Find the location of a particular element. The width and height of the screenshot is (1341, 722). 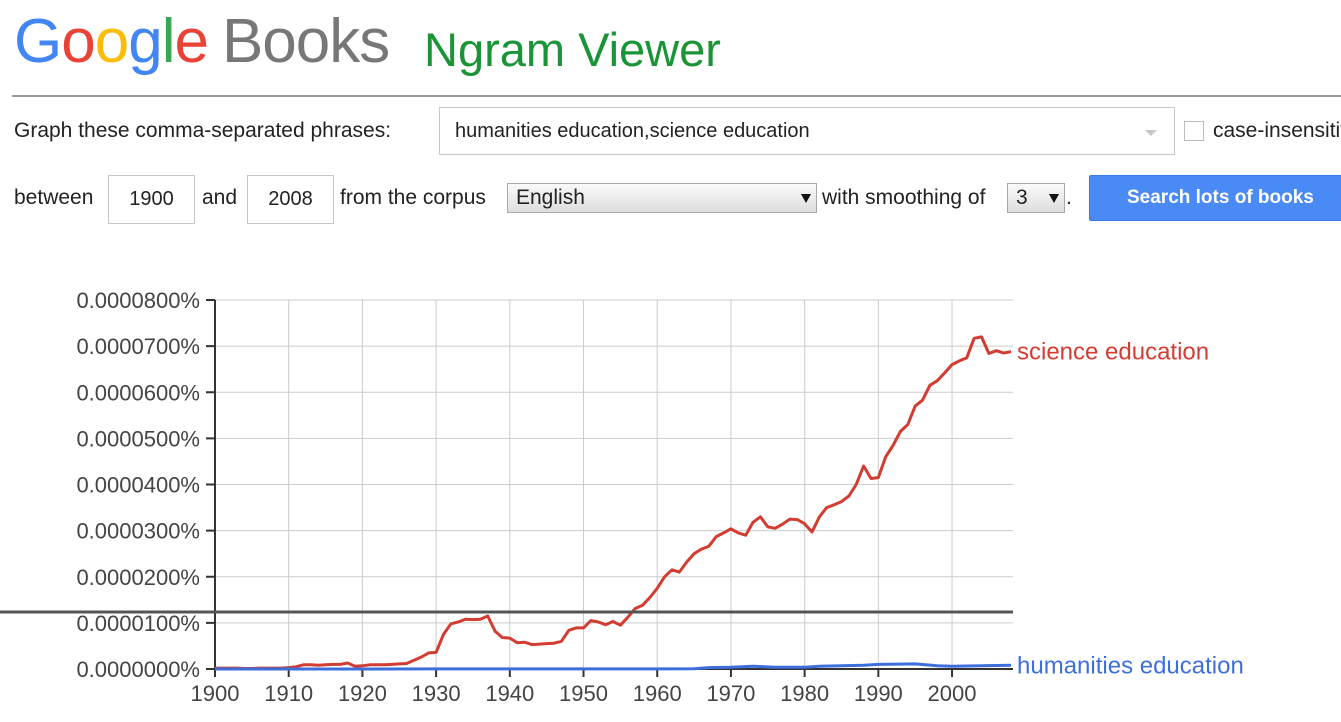

y-tick-label: 0.0000800% is located at coordinates (138, 300).